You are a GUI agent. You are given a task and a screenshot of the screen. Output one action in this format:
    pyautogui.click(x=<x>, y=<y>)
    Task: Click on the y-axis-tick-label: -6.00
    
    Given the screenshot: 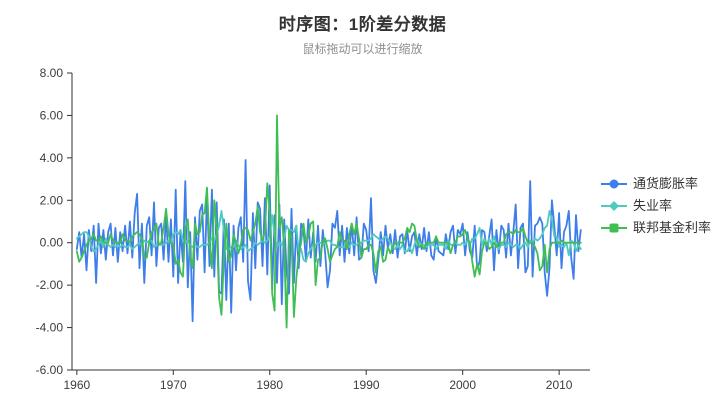 What is the action you would take?
    pyautogui.click(x=50, y=370)
    